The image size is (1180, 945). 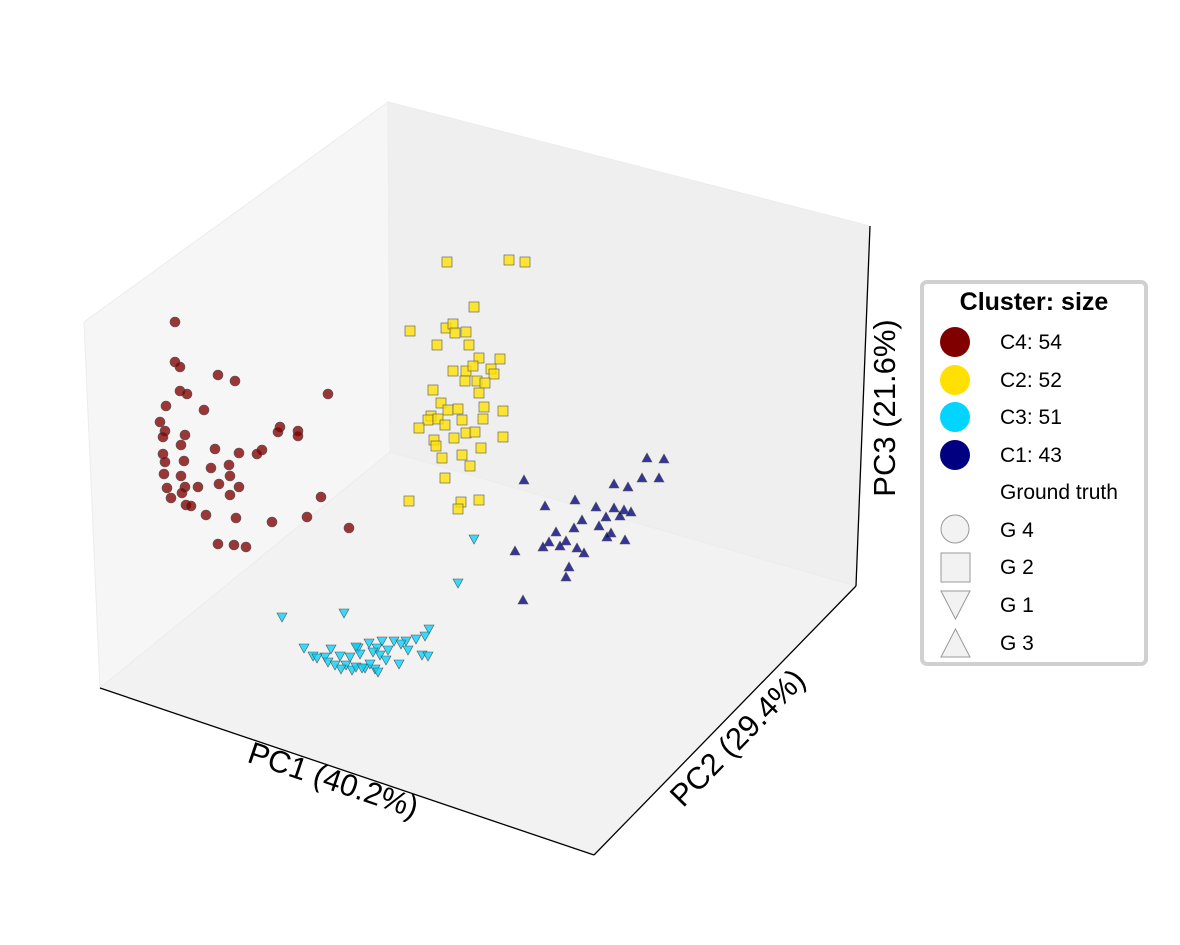 I want to click on legend-item-g4: G 4, so click(x=987, y=529).